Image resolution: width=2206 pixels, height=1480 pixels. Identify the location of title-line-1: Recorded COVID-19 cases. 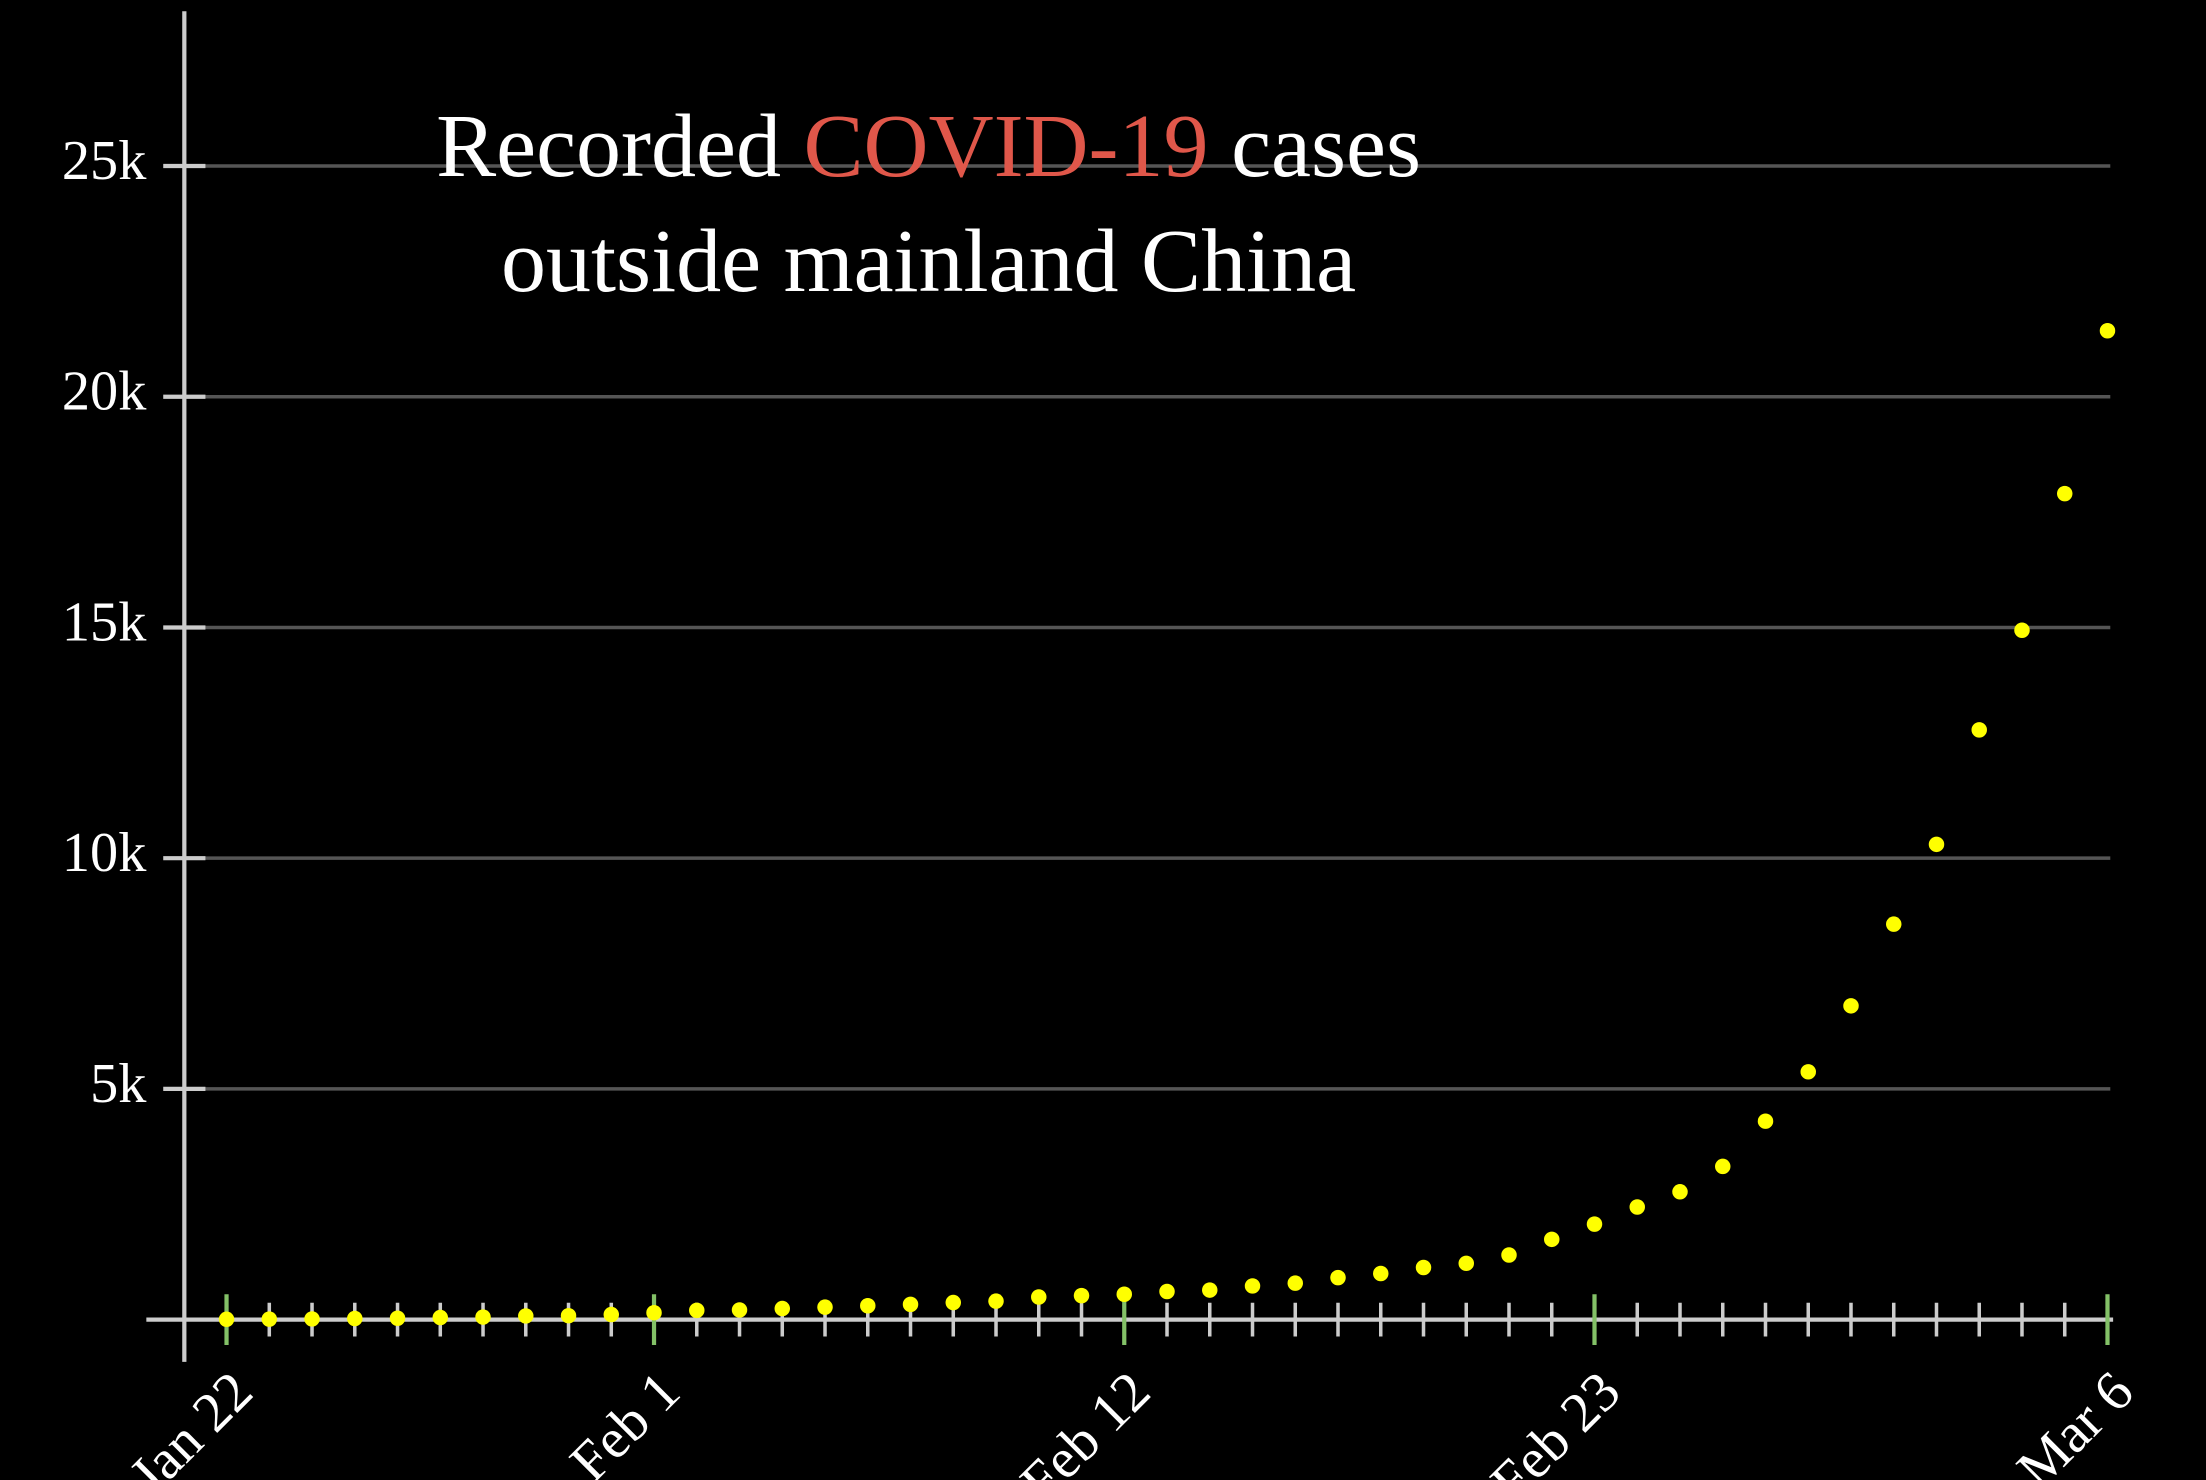
(928, 146).